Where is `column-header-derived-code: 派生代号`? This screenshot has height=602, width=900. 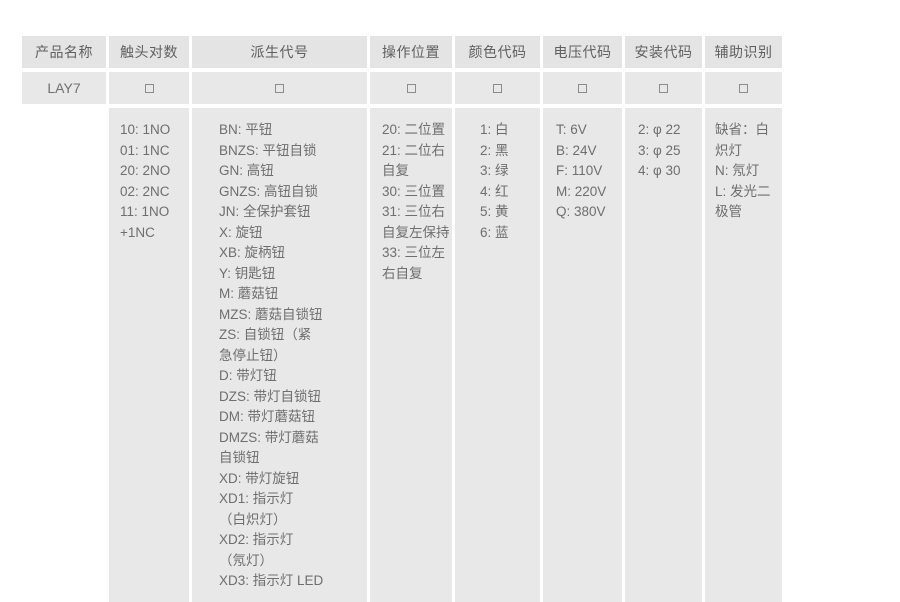 column-header-derived-code: 派生代号 is located at coordinates (279, 52).